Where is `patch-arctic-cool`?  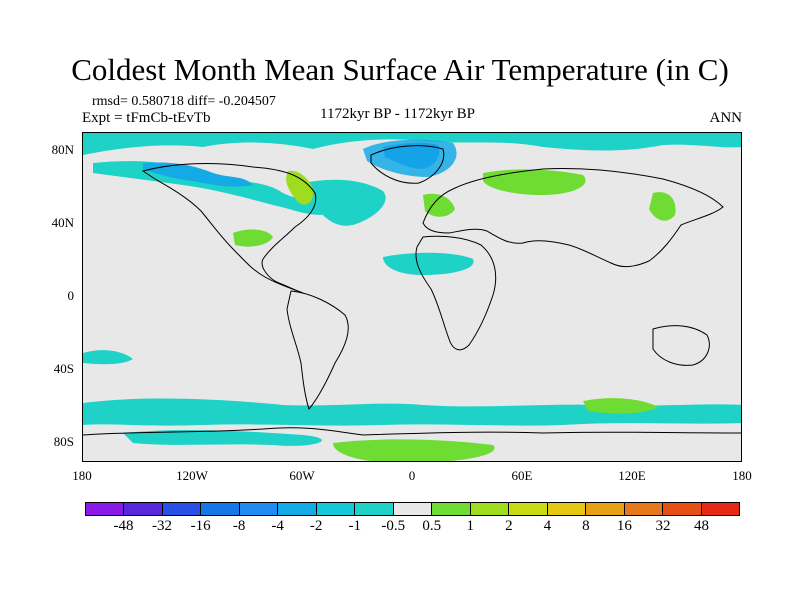
patch-arctic-cool is located at coordinates (412, 144).